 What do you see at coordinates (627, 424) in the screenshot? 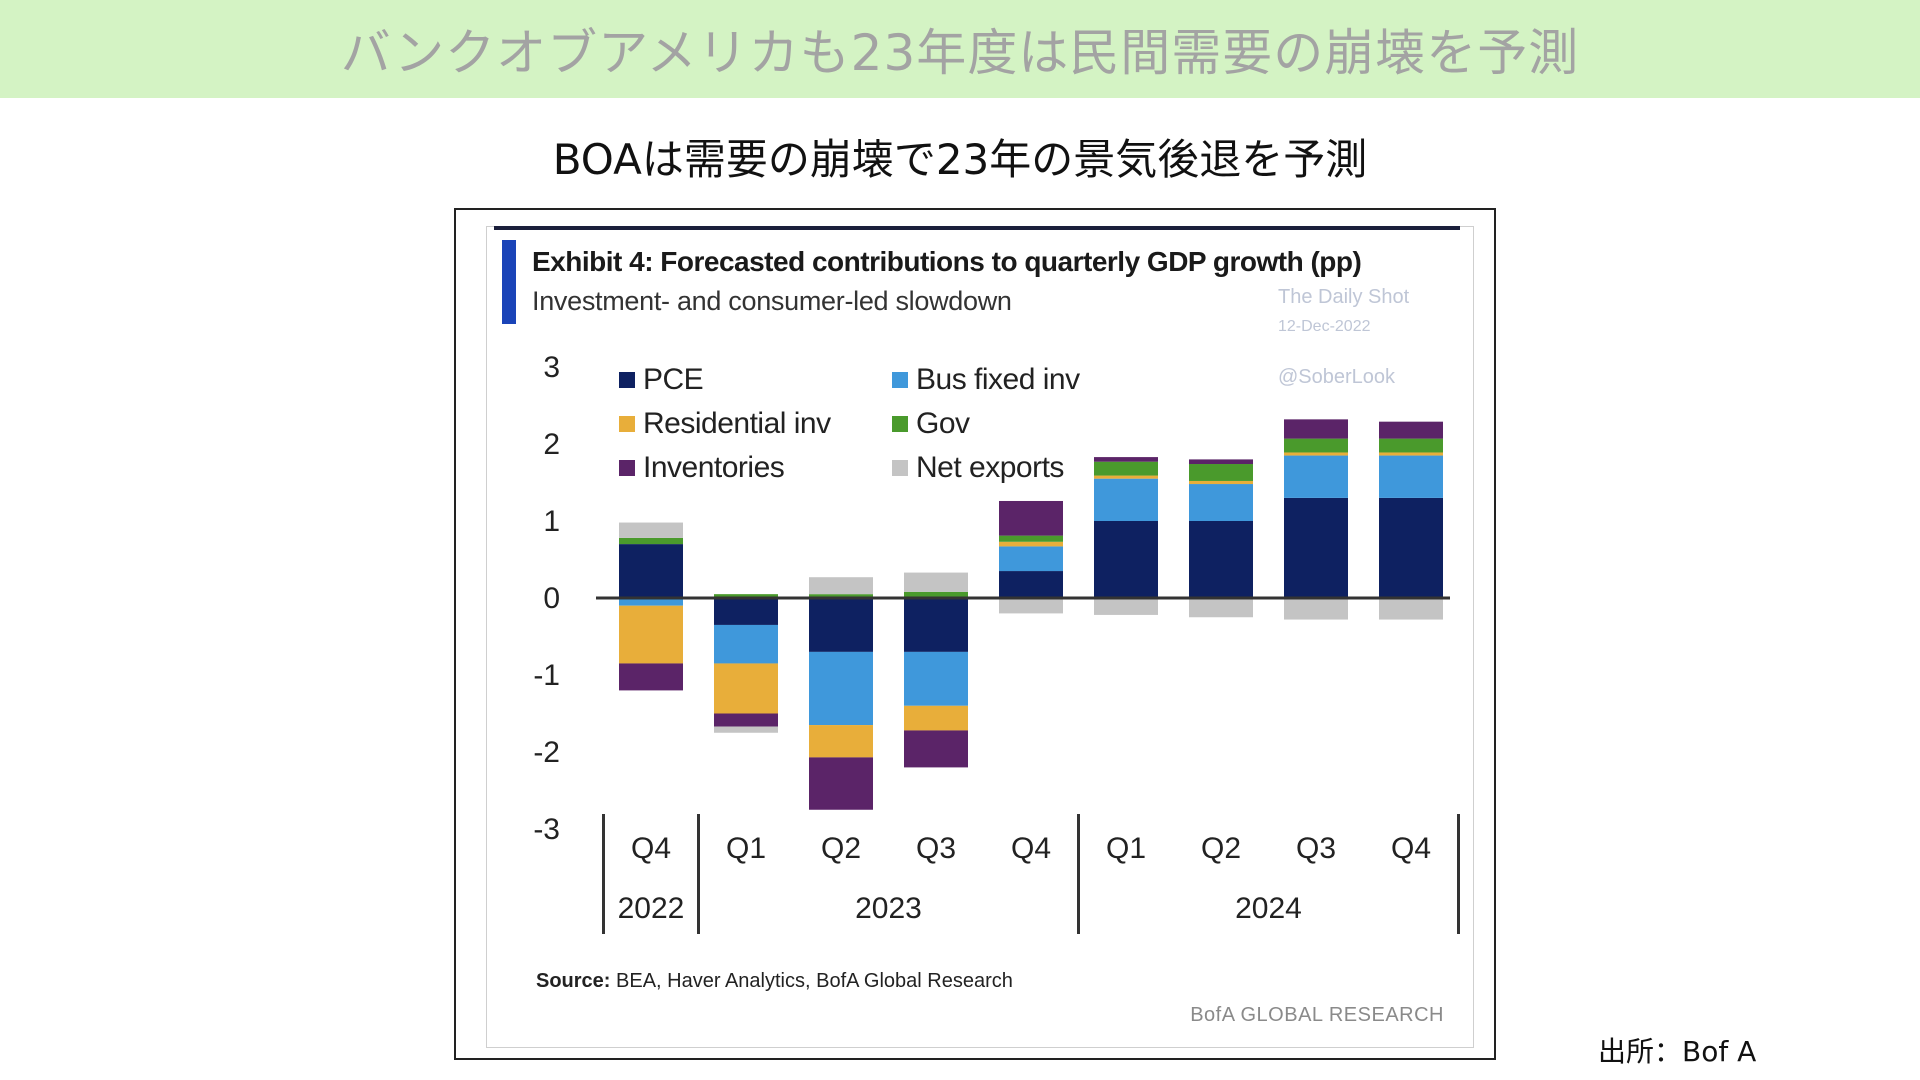
I see `legend-swatch-residential-inv` at bounding box center [627, 424].